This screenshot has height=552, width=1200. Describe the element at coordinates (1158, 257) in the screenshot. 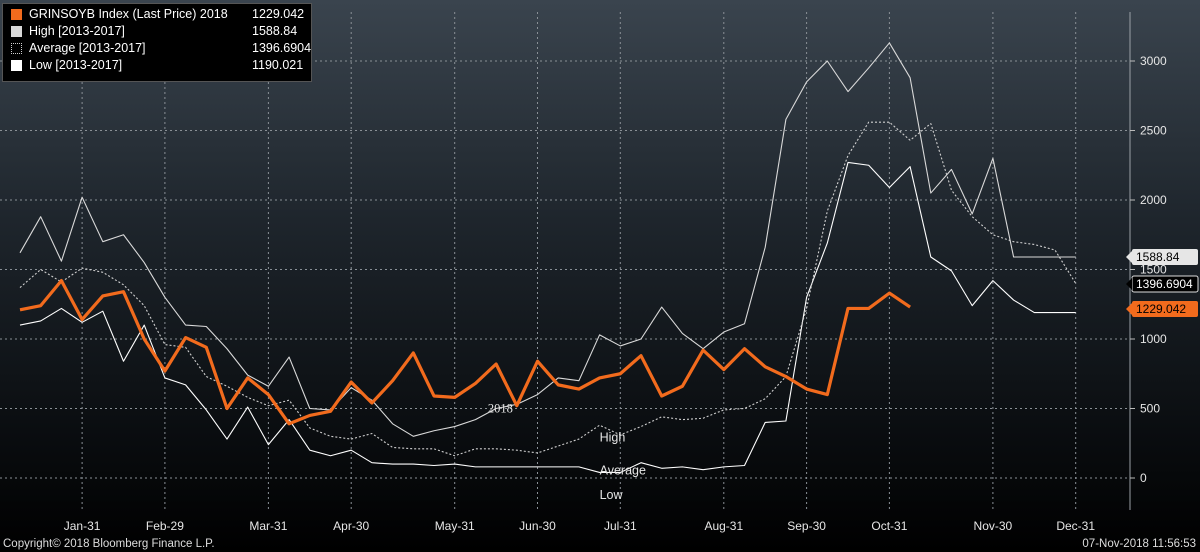

I see `end-label-1: 1588.84` at that location.